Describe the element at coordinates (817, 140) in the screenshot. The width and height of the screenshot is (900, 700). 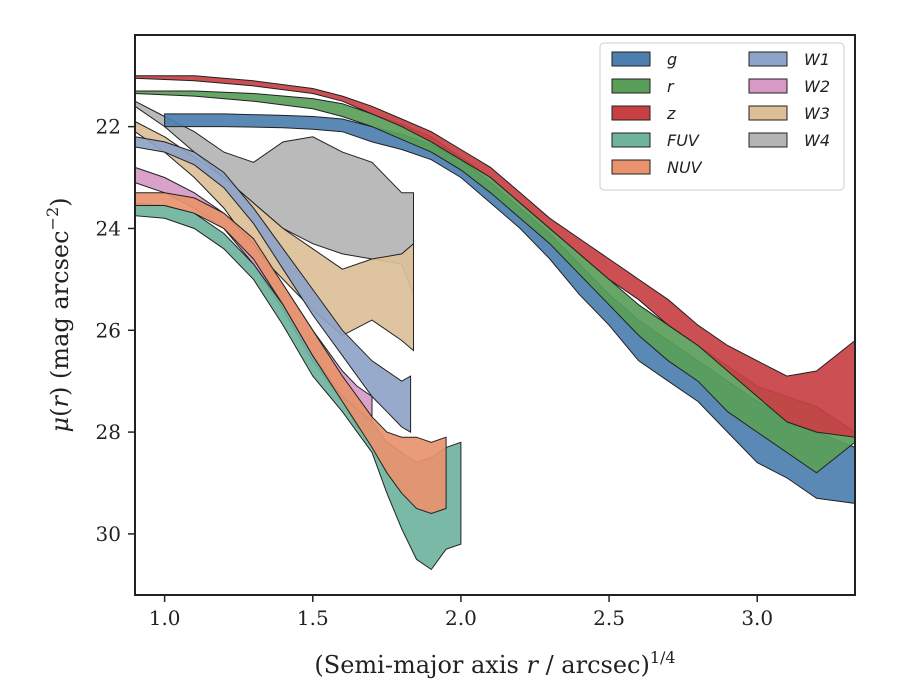
I see `legend-label-w4: W4` at that location.